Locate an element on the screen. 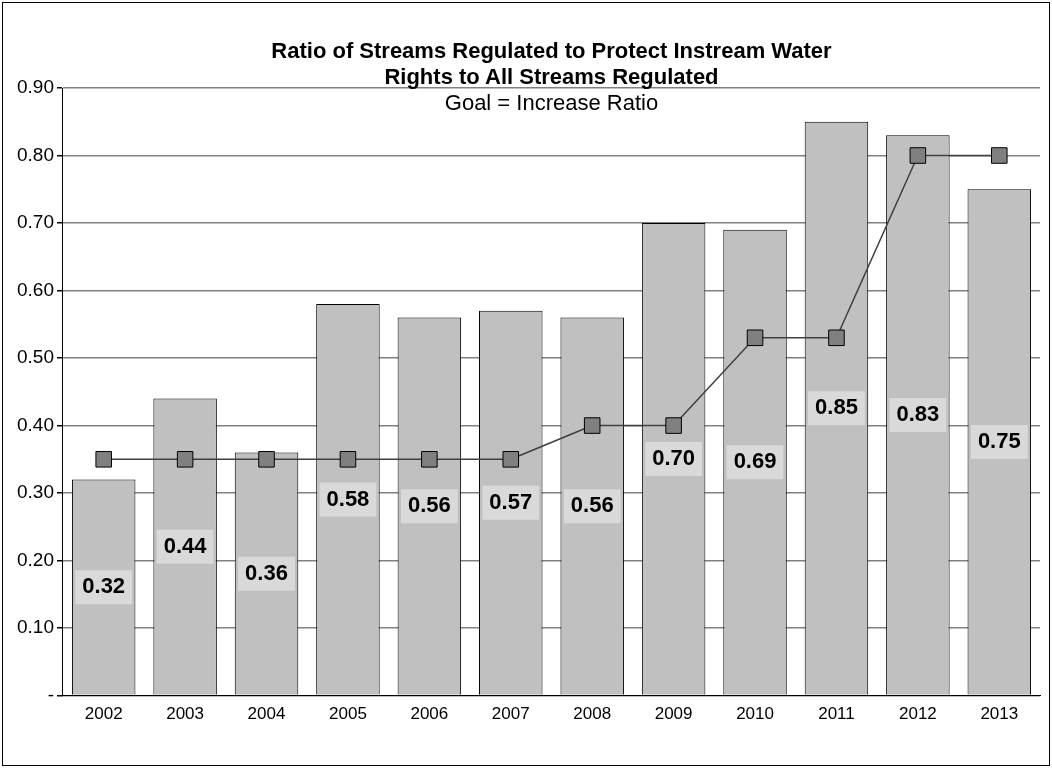 The height and width of the screenshot is (768, 1052). x-tick-label: 2003 is located at coordinates (185, 714).